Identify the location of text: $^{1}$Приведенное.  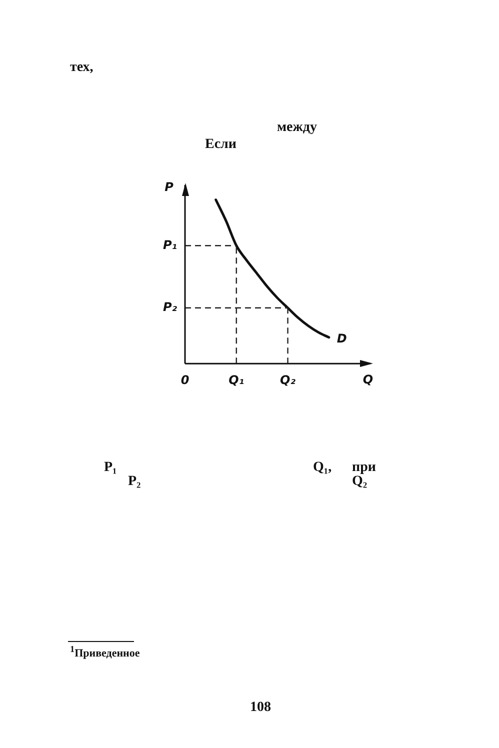
(105, 652).